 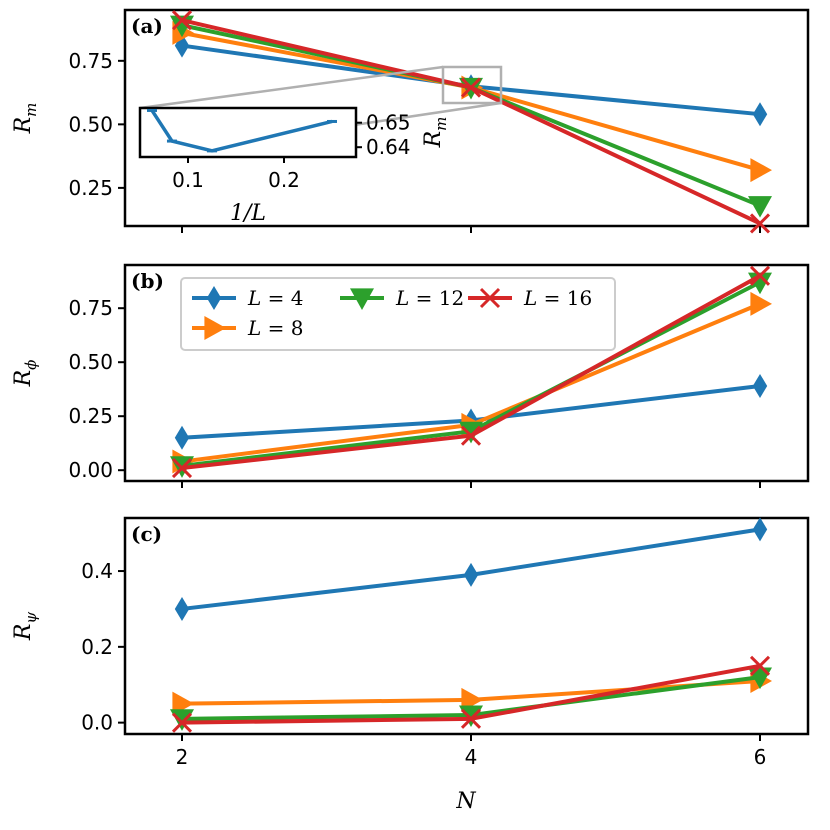 What do you see at coordinates (398, 314) in the screenshot?
I see `legend: L = 4L = 8L = 12 L = 16` at bounding box center [398, 314].